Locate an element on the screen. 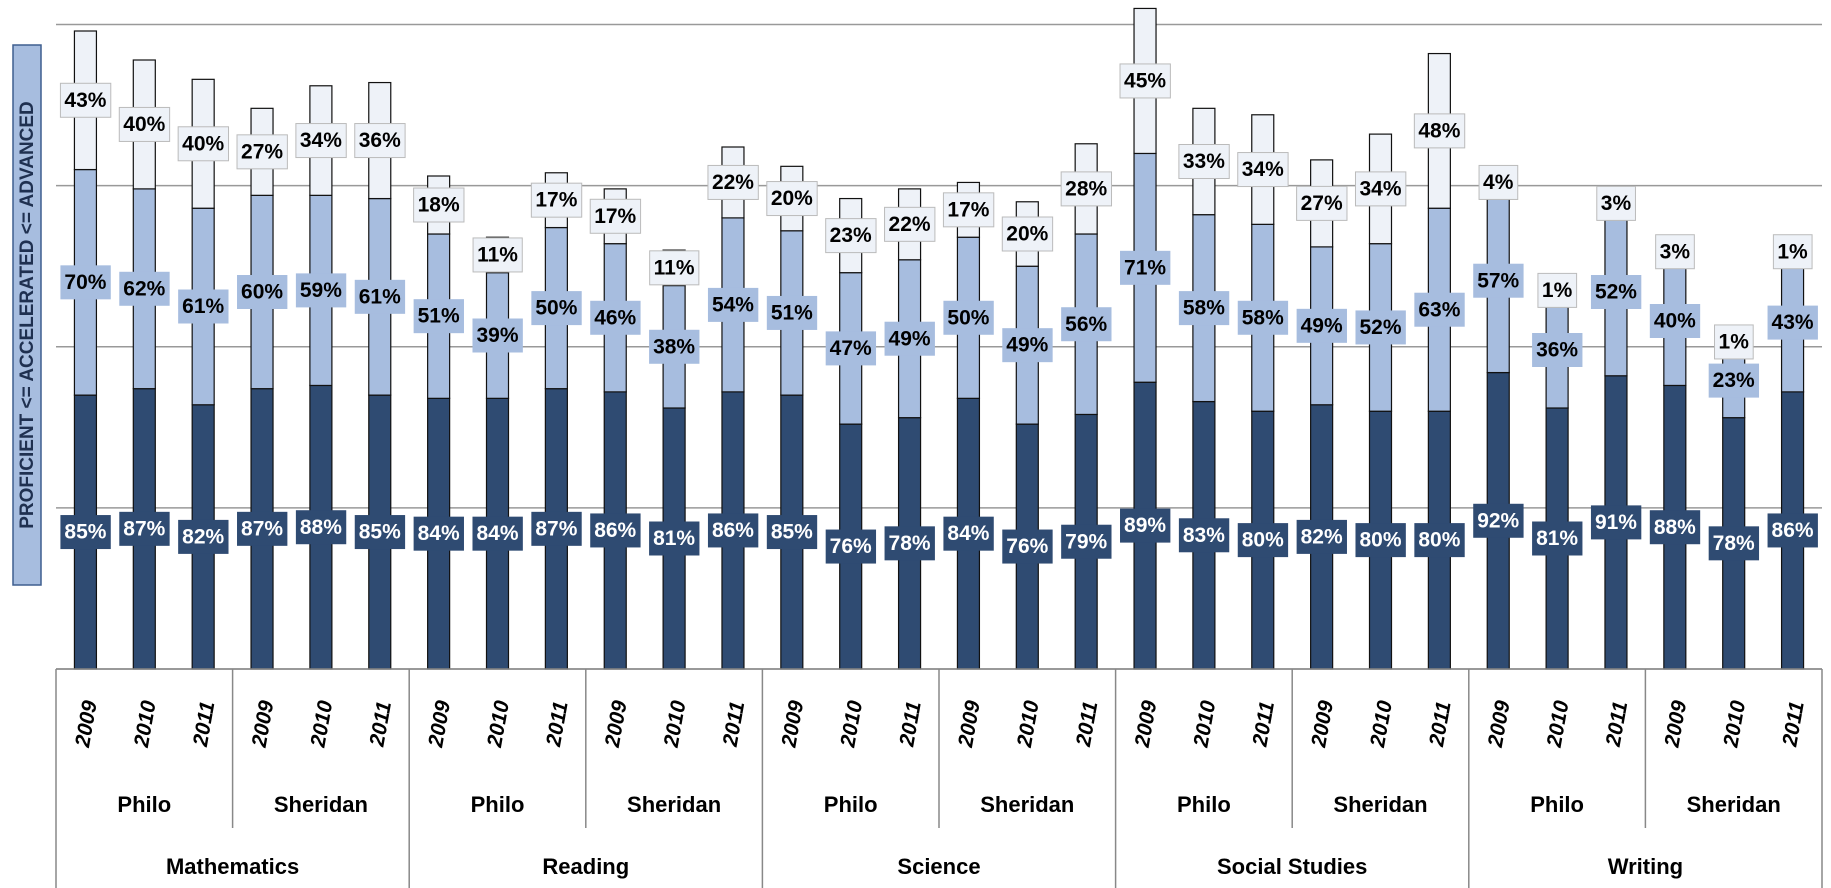 The height and width of the screenshot is (888, 1831). value-label: 28% is located at coordinates (1086, 188).